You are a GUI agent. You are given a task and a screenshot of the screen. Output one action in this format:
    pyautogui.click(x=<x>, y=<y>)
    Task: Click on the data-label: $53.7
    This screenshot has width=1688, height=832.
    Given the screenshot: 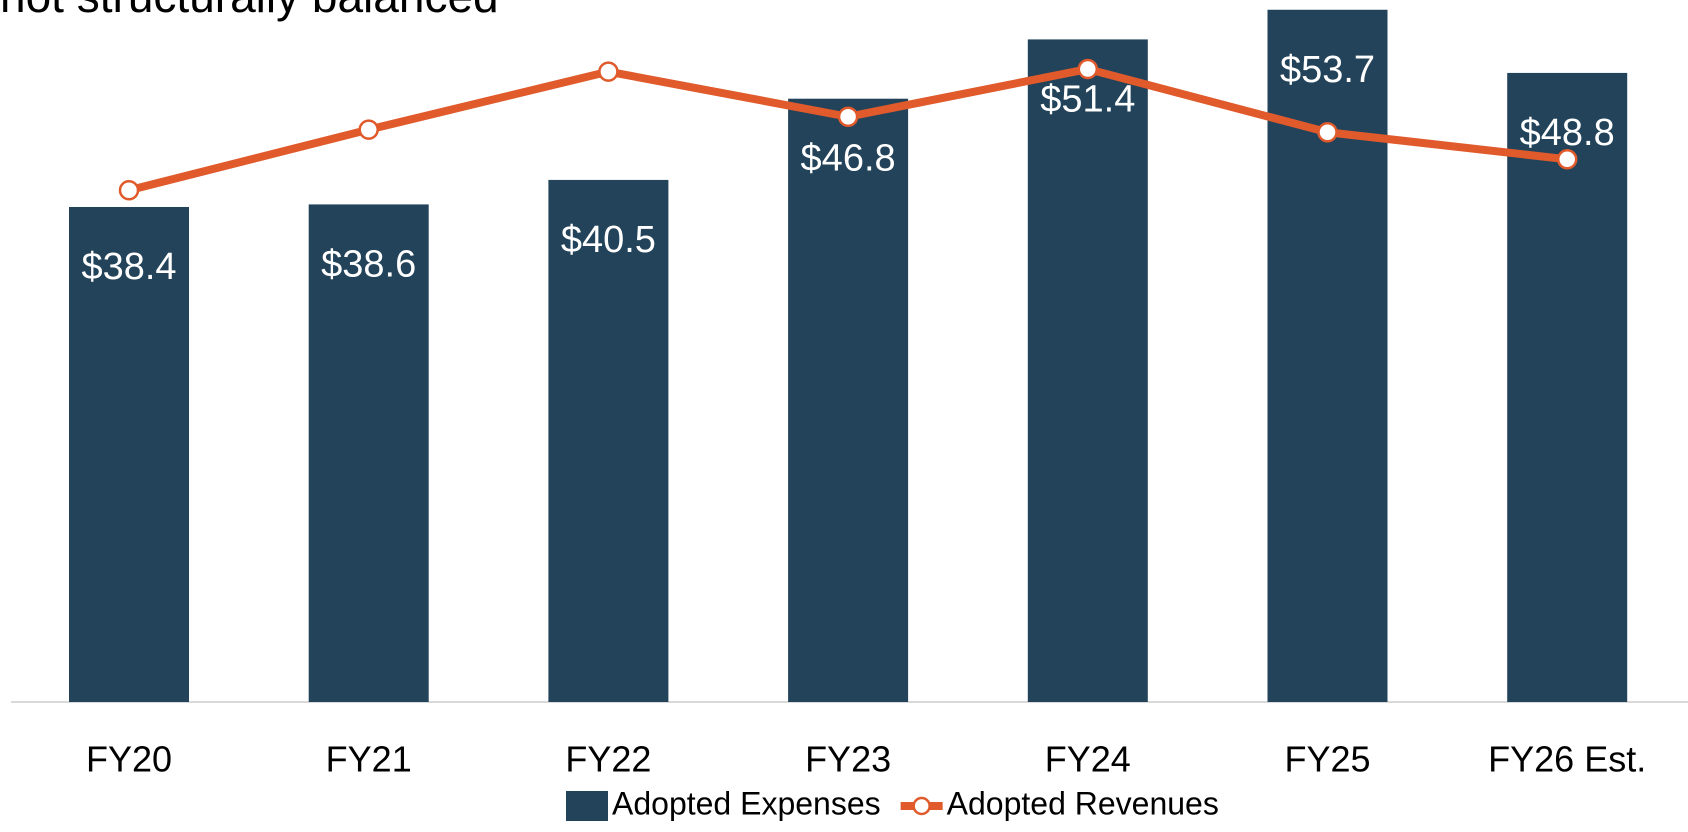 What is the action you would take?
    pyautogui.click(x=1327, y=70)
    